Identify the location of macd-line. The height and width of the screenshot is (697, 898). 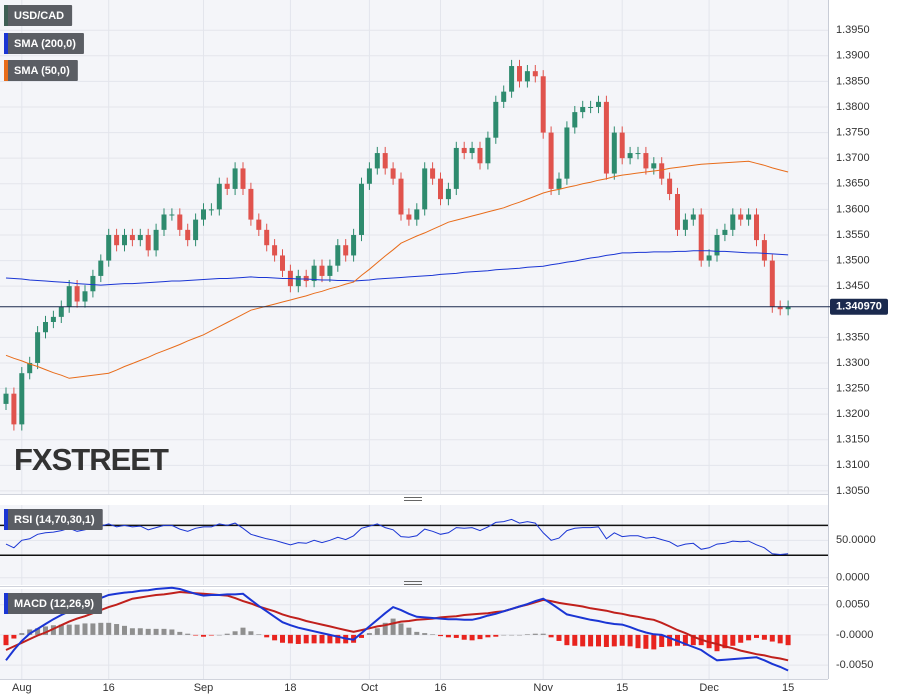
(397, 629).